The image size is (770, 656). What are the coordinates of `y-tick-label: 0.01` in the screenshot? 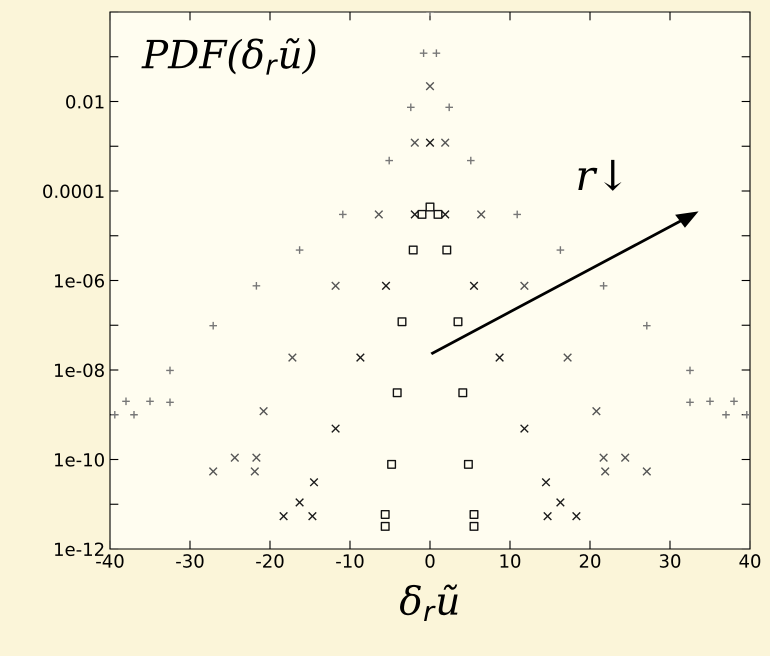 It's located at (85, 101).